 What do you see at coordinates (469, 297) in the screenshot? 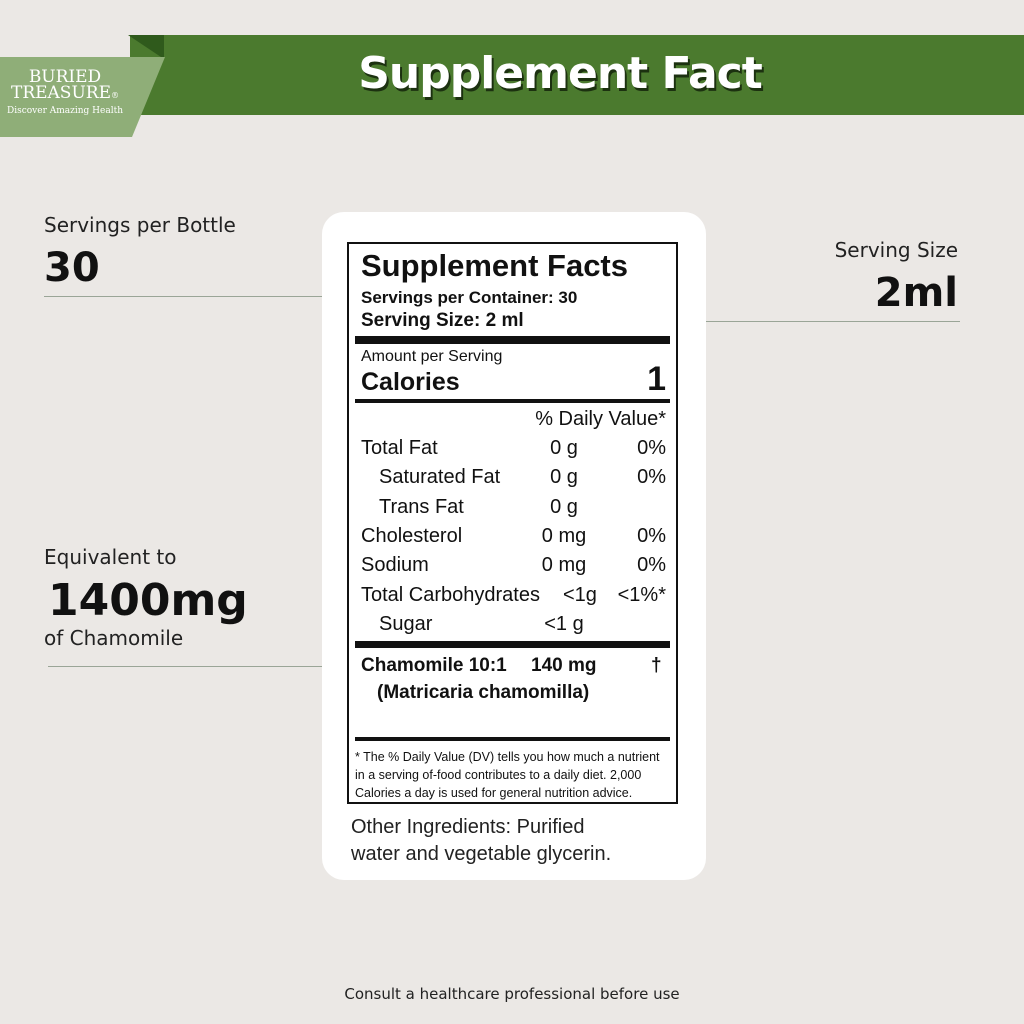
I see `servings-per-container: Servings per Container: 30` at bounding box center [469, 297].